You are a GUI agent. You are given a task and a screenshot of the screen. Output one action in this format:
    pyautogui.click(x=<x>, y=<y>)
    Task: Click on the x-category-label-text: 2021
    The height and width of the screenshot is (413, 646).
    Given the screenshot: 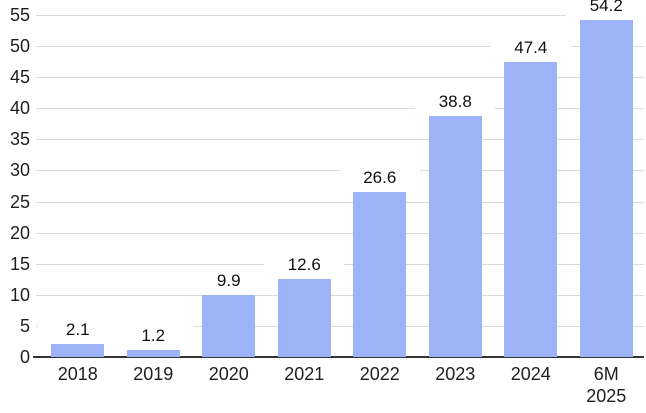 What is the action you would take?
    pyautogui.click(x=304, y=374)
    